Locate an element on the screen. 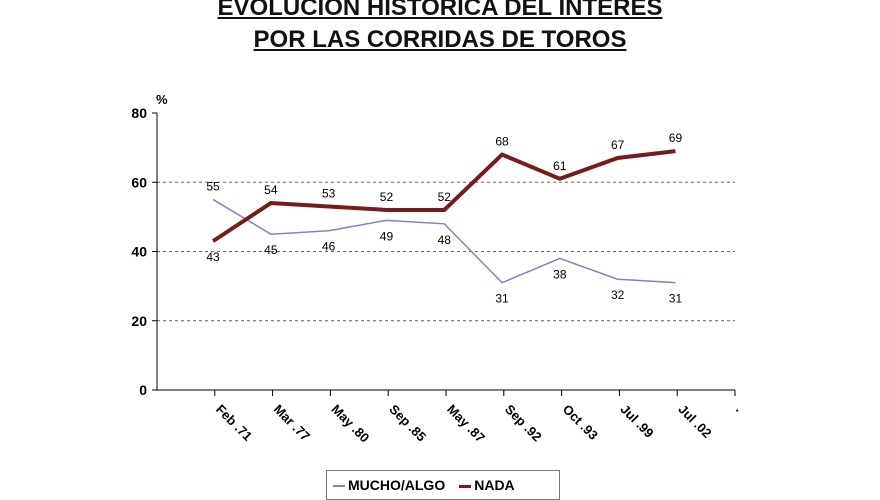  y-tick-label: 60 is located at coordinates (139, 182).